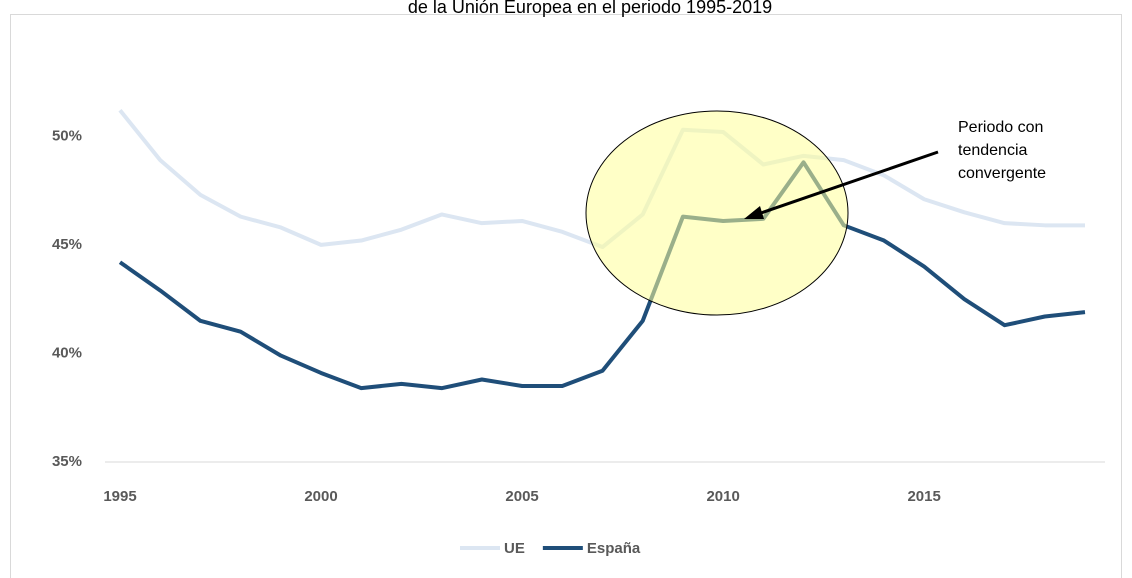 This screenshot has height=578, width=1132. I want to click on x-tick-label: 2010, so click(722, 496).